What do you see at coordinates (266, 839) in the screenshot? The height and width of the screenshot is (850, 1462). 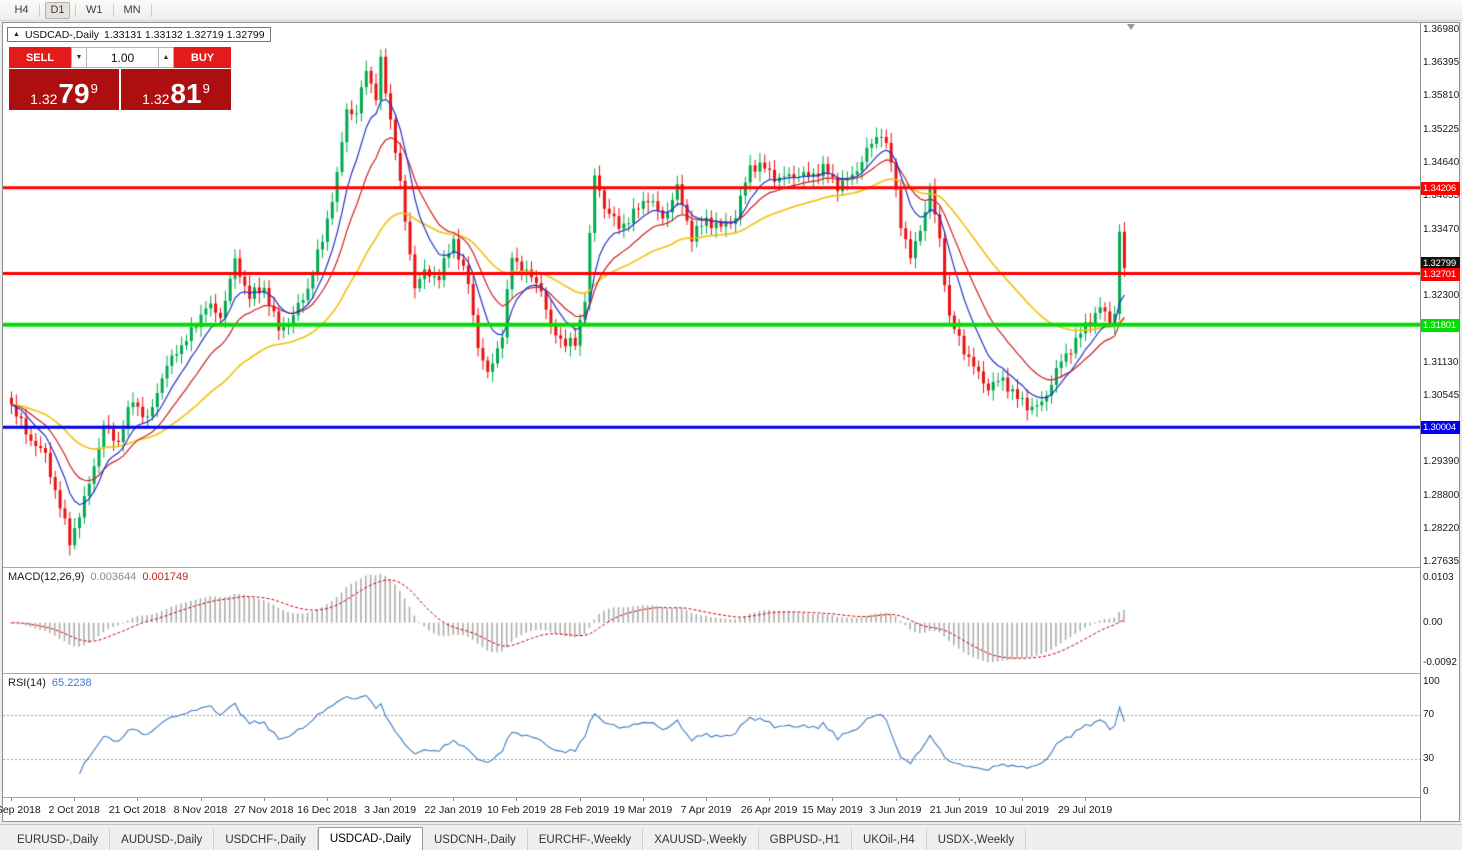 I see `tab-usdchf-daily: USDCHF-,Daily` at bounding box center [266, 839].